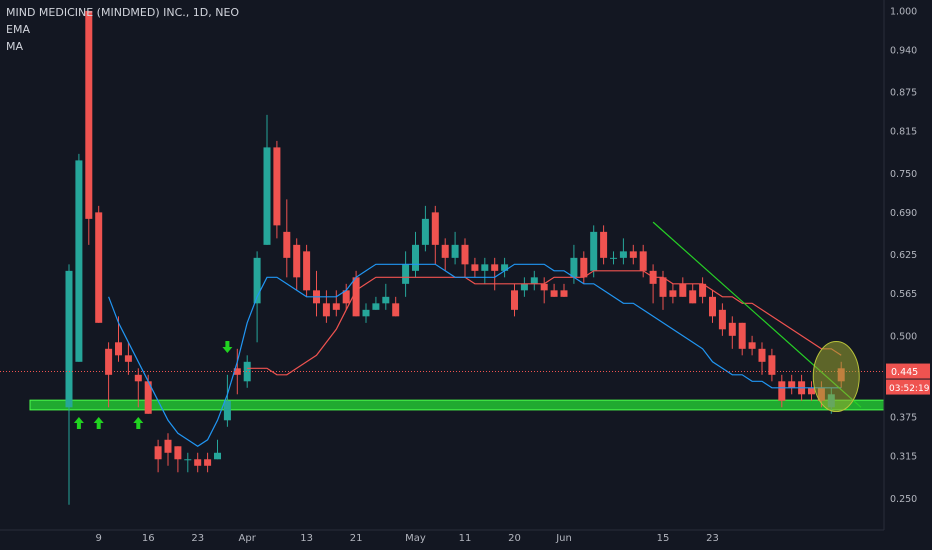  I want to click on time-tick-label: Apr, so click(248, 538).